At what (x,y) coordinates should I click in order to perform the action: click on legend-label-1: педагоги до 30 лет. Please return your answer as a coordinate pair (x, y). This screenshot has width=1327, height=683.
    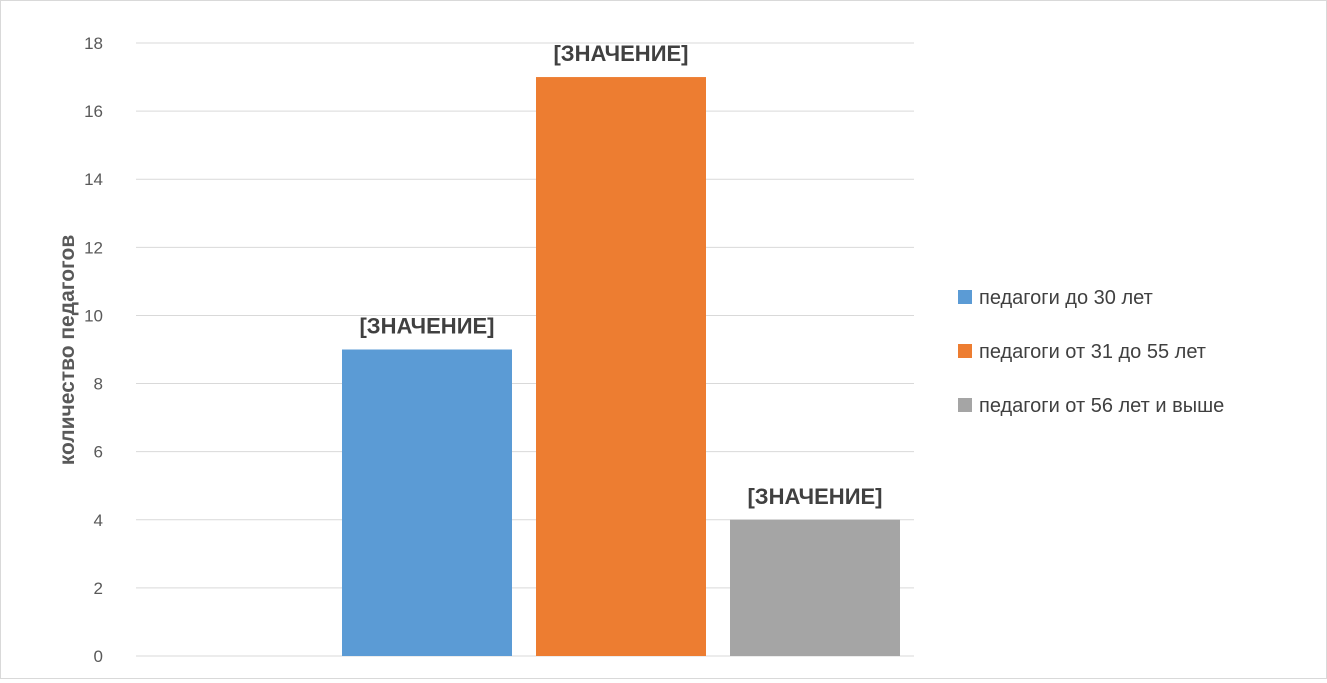
    Looking at the image, I should click on (1066, 298).